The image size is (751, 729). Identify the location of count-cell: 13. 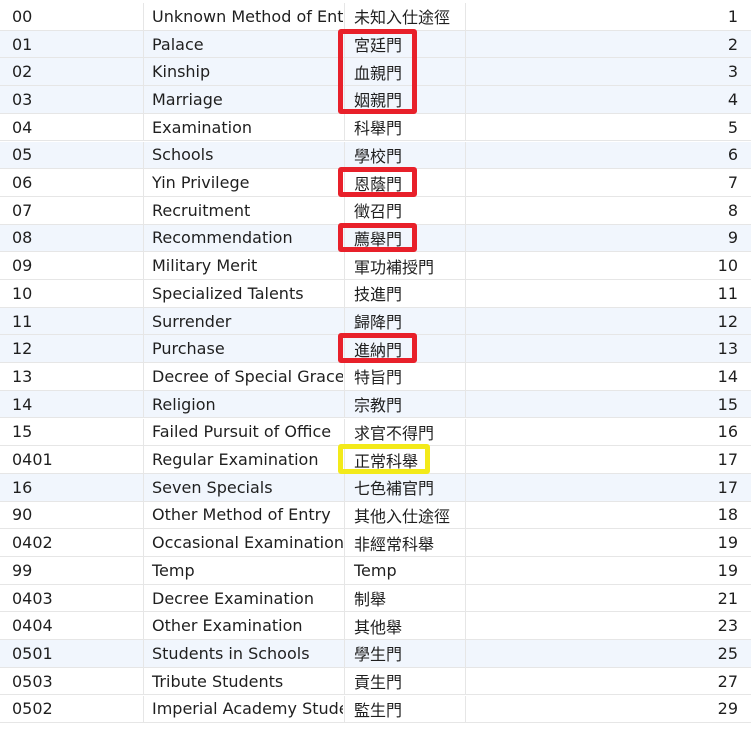
(601, 349).